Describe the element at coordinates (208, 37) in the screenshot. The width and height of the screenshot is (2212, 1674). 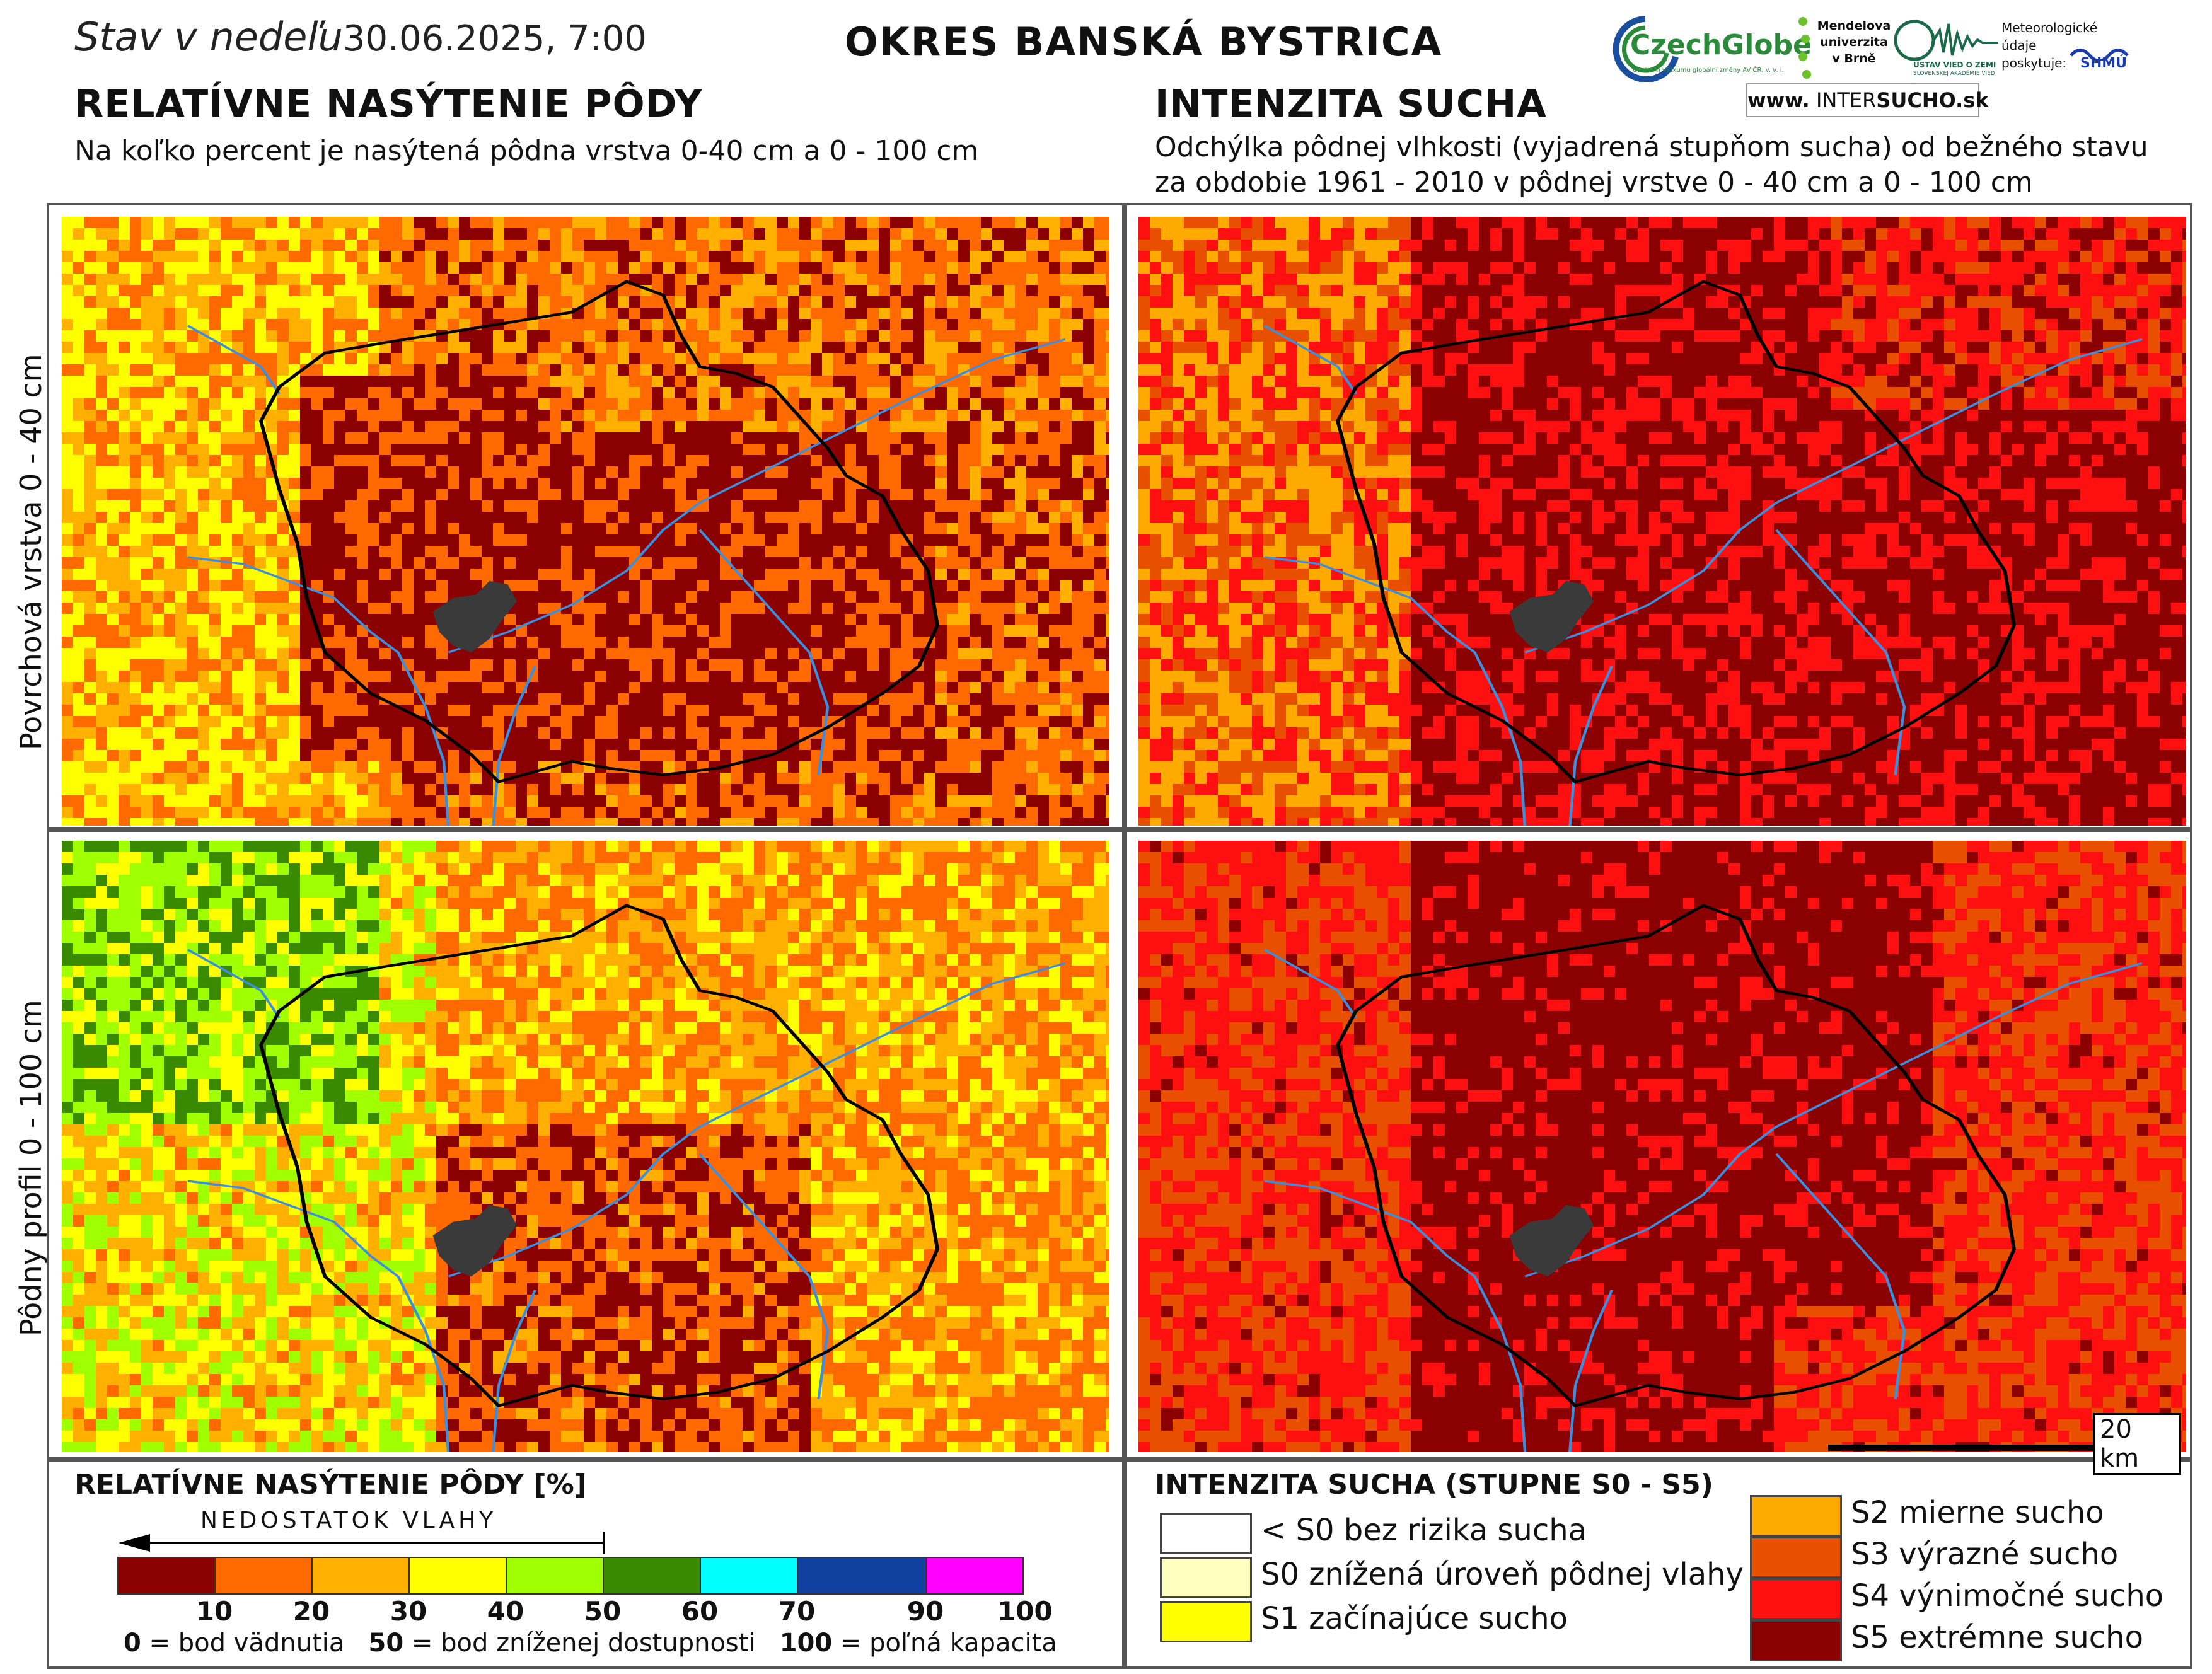
I see `date-prefix: Stav v nedeľu` at that location.